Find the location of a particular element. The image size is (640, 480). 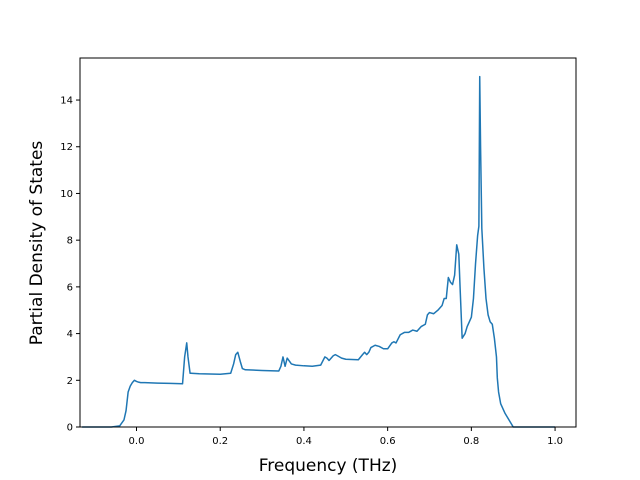

y-tick-label: 10 is located at coordinates (66, 194).